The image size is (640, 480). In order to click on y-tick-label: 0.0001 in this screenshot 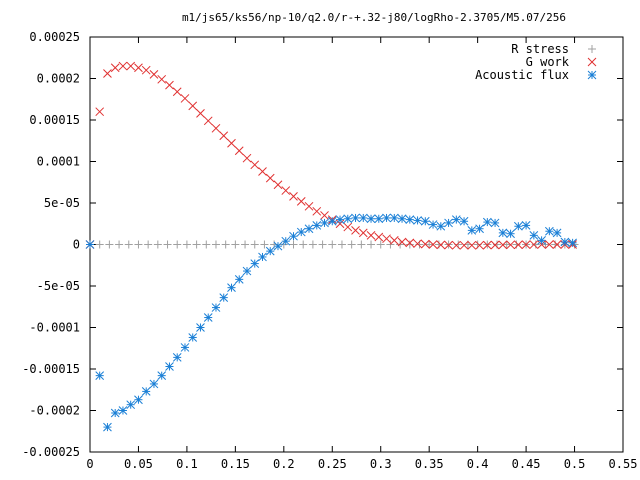, I will do `click(58, 162)`.